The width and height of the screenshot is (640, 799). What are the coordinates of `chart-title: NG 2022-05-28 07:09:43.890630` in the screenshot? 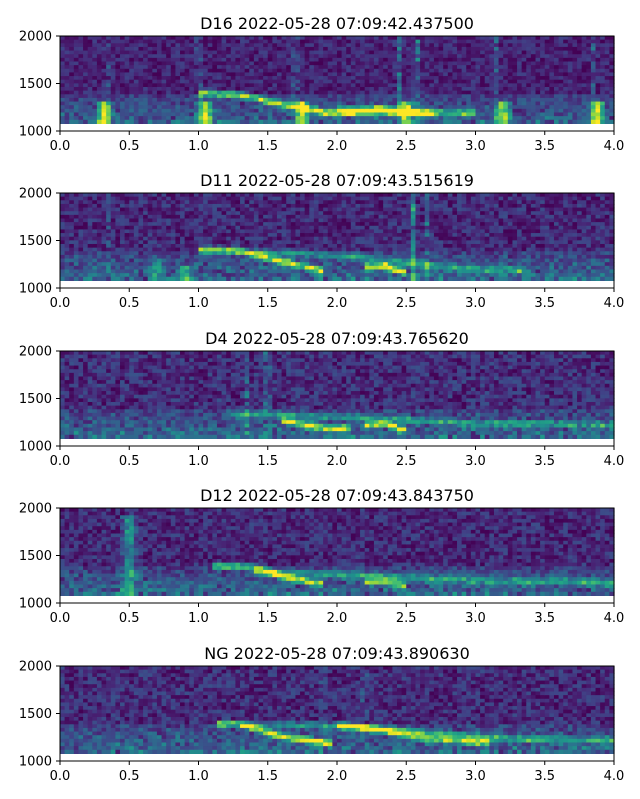 It's located at (337, 653).